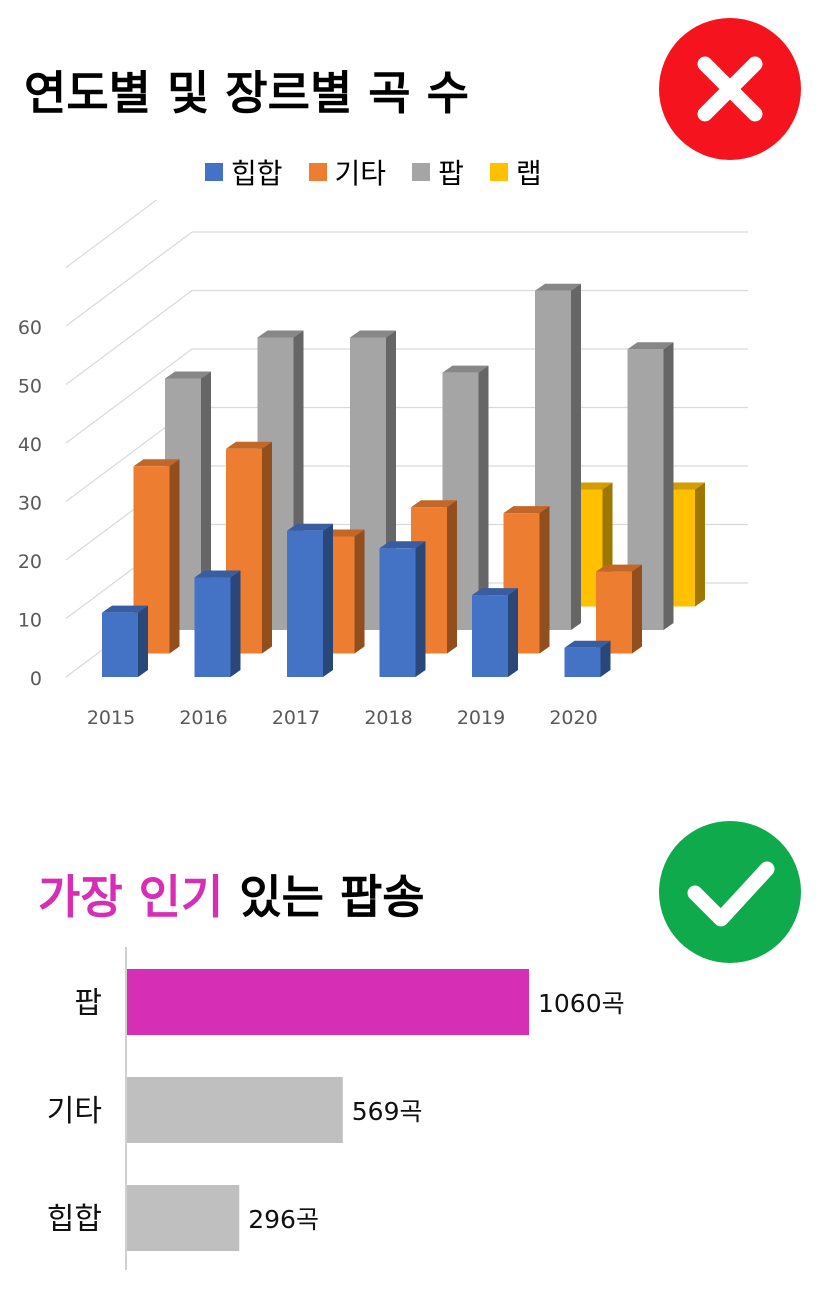  I want to click on legend-swatch-hiphop, so click(214, 172).